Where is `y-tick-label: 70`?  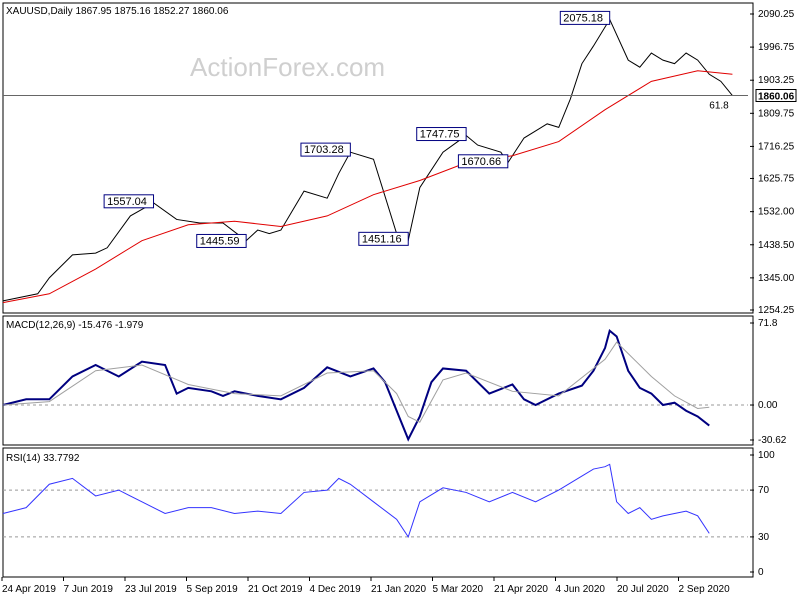 y-tick-label: 70 is located at coordinates (764, 490).